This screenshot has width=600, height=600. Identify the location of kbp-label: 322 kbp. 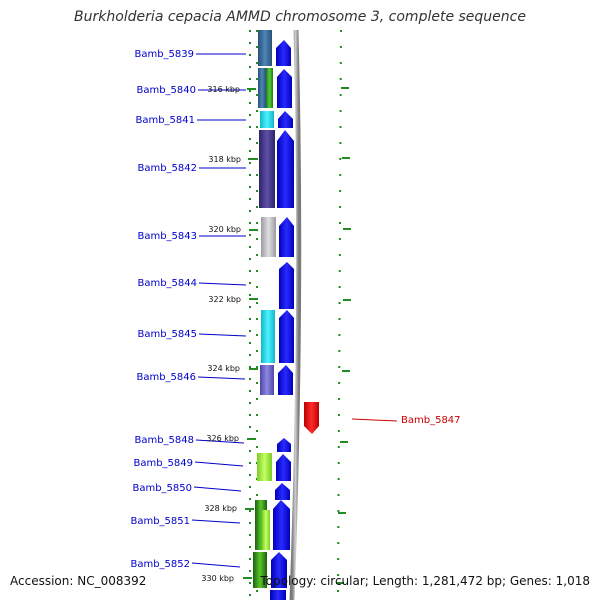
(224, 299).